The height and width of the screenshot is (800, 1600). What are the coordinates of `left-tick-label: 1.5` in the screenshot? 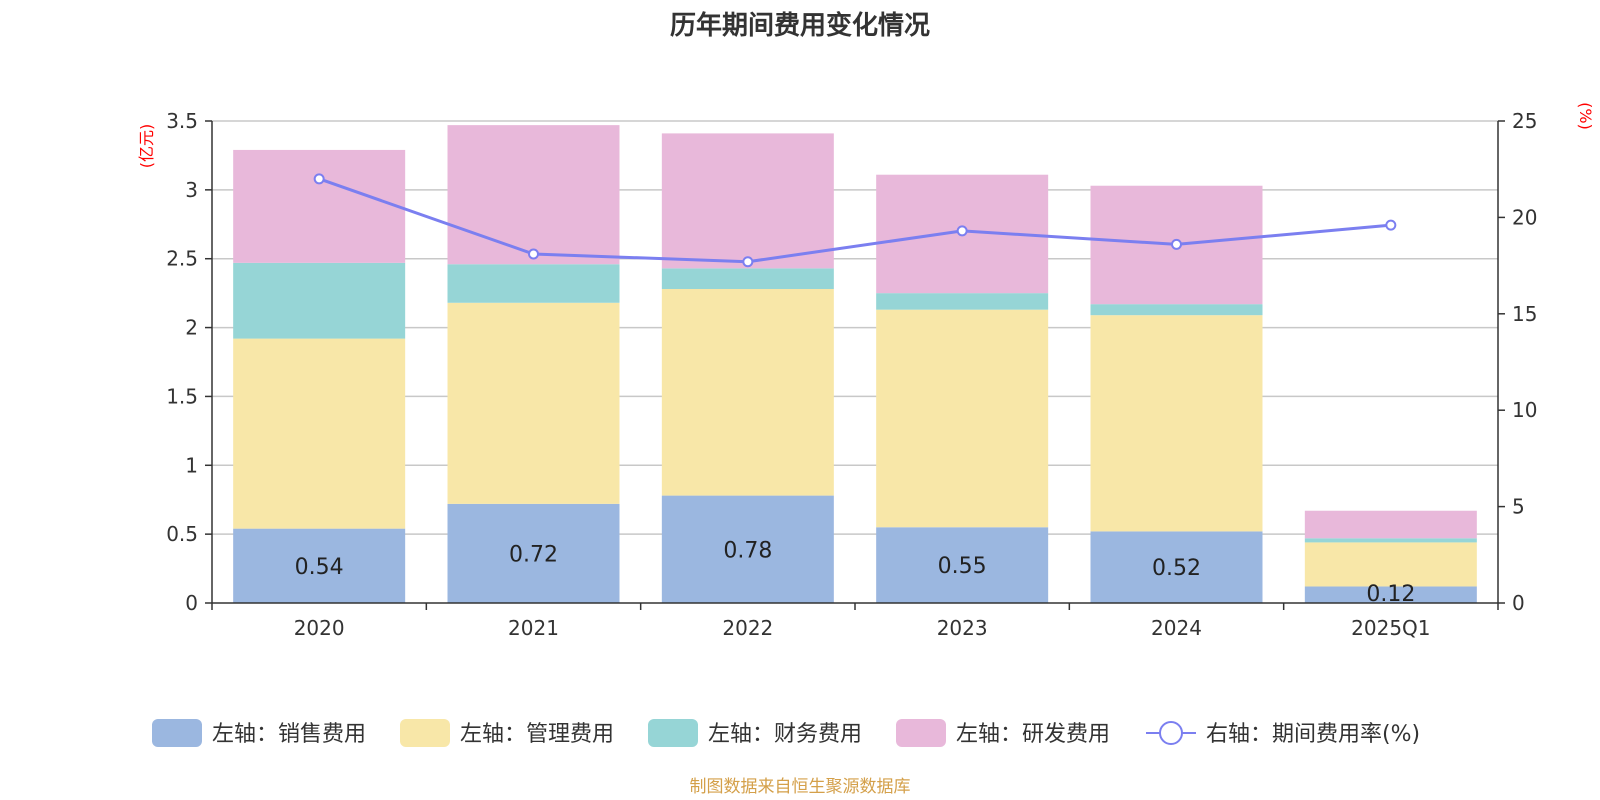 It's located at (182, 396).